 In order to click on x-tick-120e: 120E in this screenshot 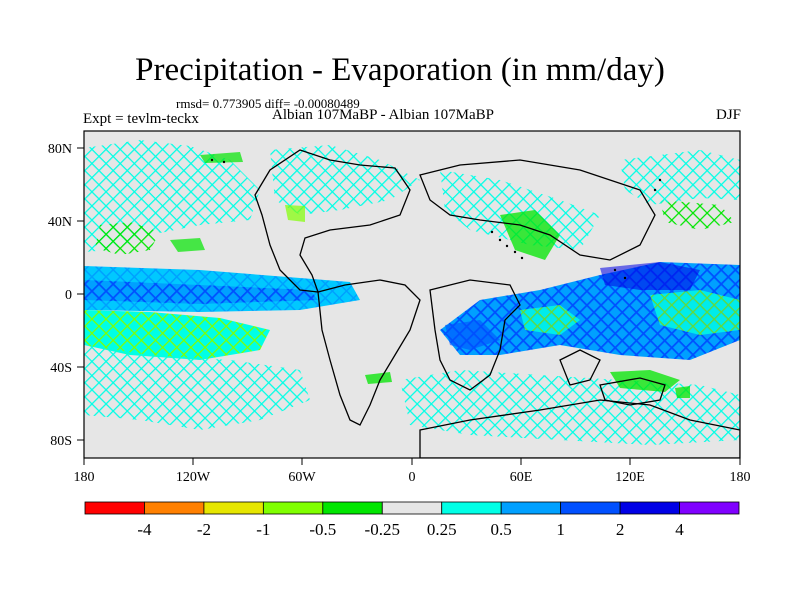, I will do `click(630, 477)`.